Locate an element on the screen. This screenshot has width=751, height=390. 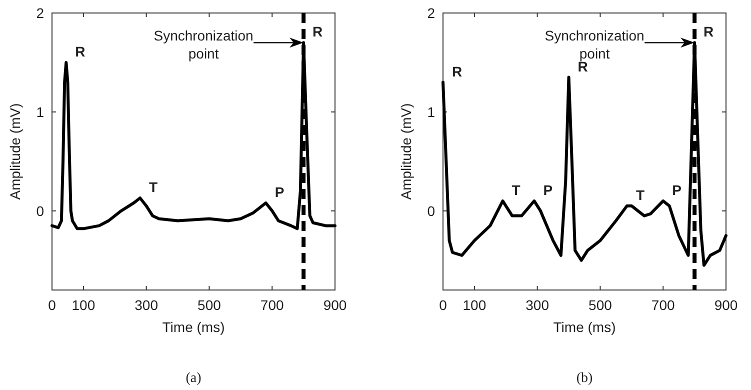
text: (b) is located at coordinates (584, 378).